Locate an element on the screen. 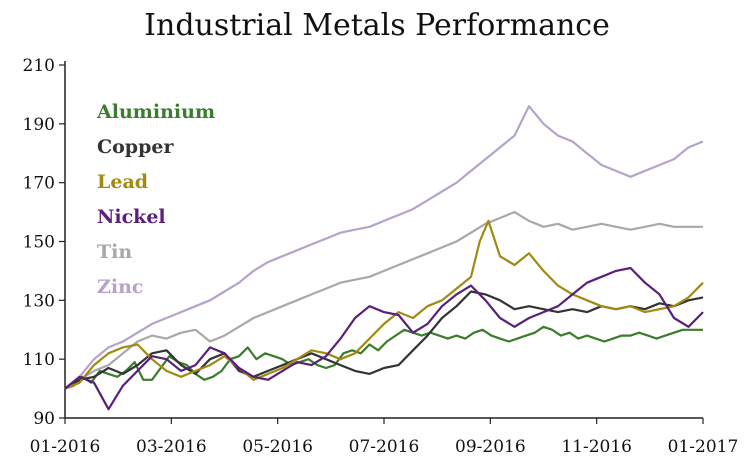  legend: Aluminium Copper Lead Nickel Tin Zinc is located at coordinates (155, 199).